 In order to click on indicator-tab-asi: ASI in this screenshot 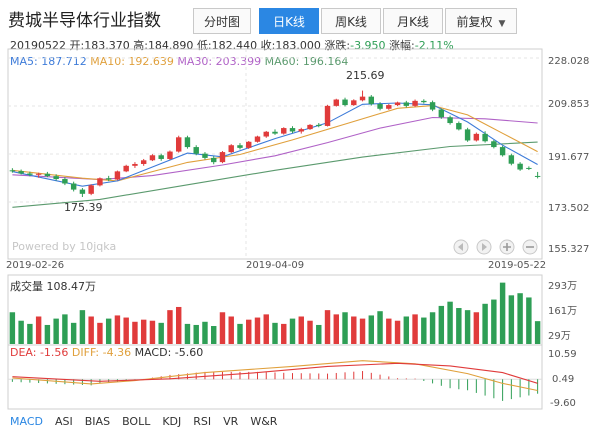, I will do `click(63, 421)`.